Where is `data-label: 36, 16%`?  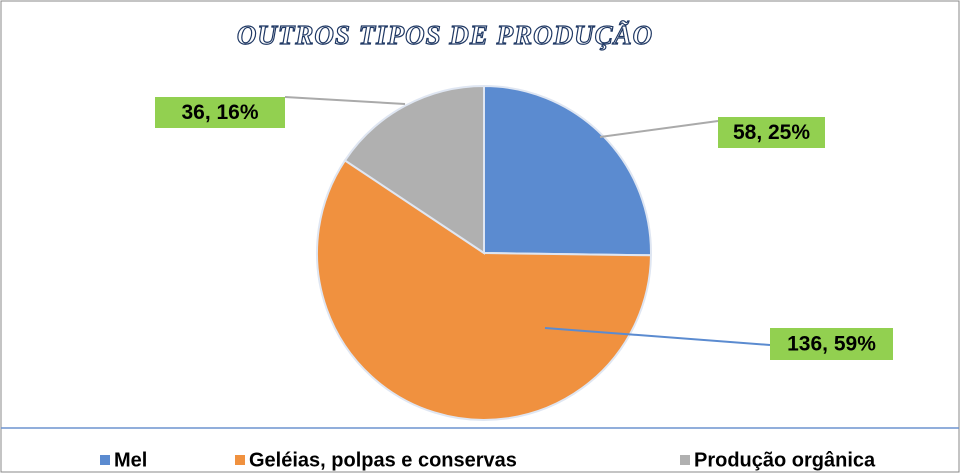 data-label: 36, 16% is located at coordinates (219, 112).